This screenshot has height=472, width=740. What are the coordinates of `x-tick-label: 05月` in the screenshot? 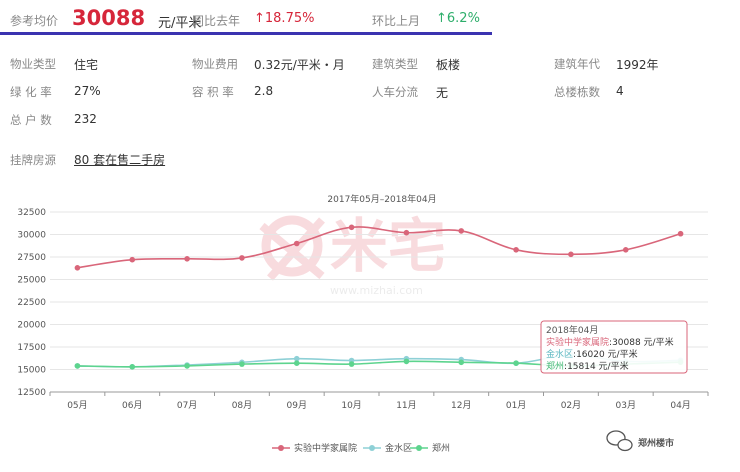 It's located at (77, 405).